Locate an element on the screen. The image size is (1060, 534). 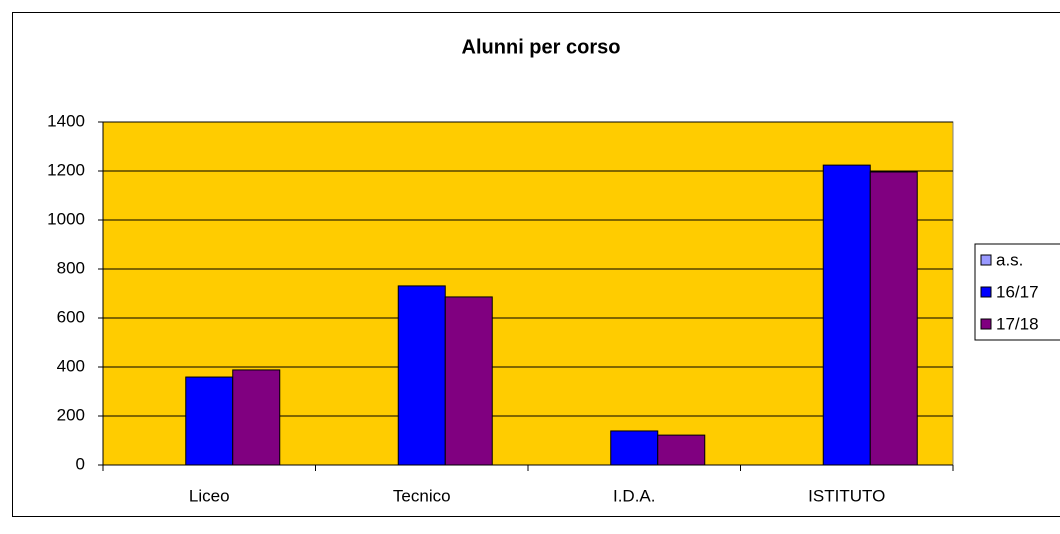
chart-title: Alunni per corso is located at coordinates (541, 47).